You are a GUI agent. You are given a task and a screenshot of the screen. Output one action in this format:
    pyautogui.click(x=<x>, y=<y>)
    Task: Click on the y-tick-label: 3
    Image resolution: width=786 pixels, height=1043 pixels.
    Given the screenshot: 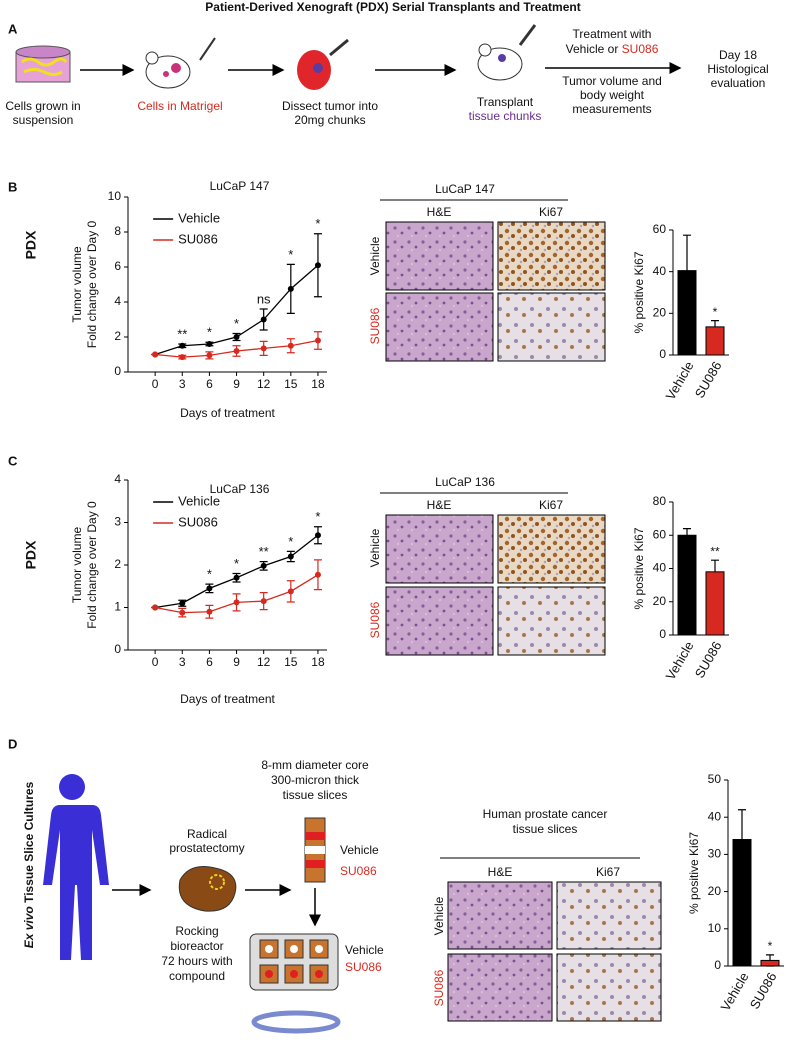 What is the action you would take?
    pyautogui.click(x=117, y=522)
    